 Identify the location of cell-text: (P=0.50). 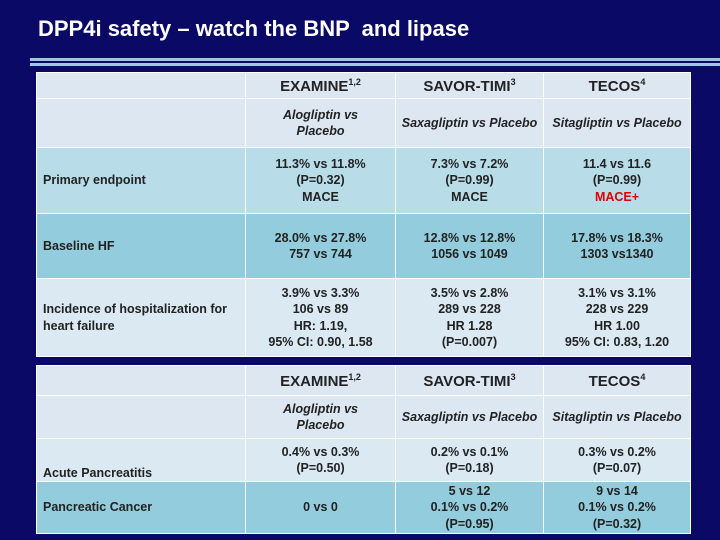
(320, 468).